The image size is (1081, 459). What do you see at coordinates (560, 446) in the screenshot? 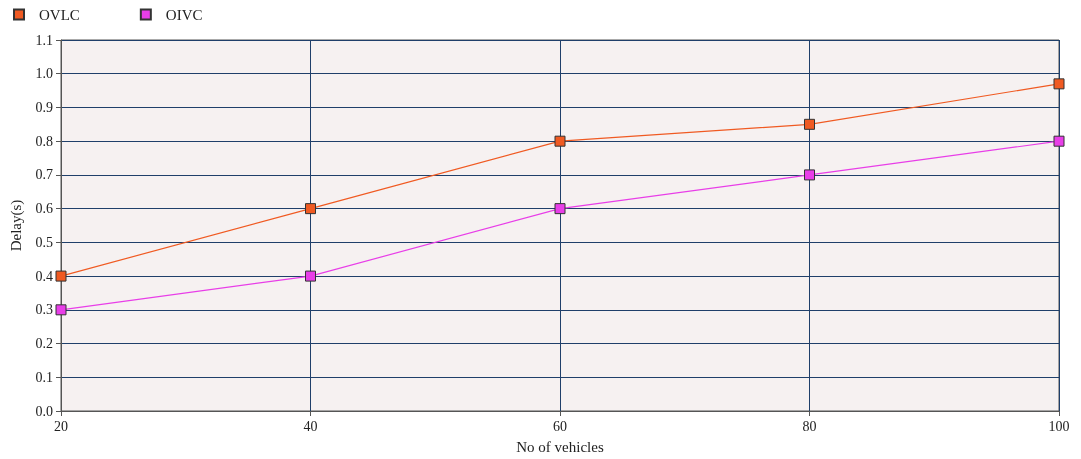
I see `x-axis-title: No of vehicles` at bounding box center [560, 446].